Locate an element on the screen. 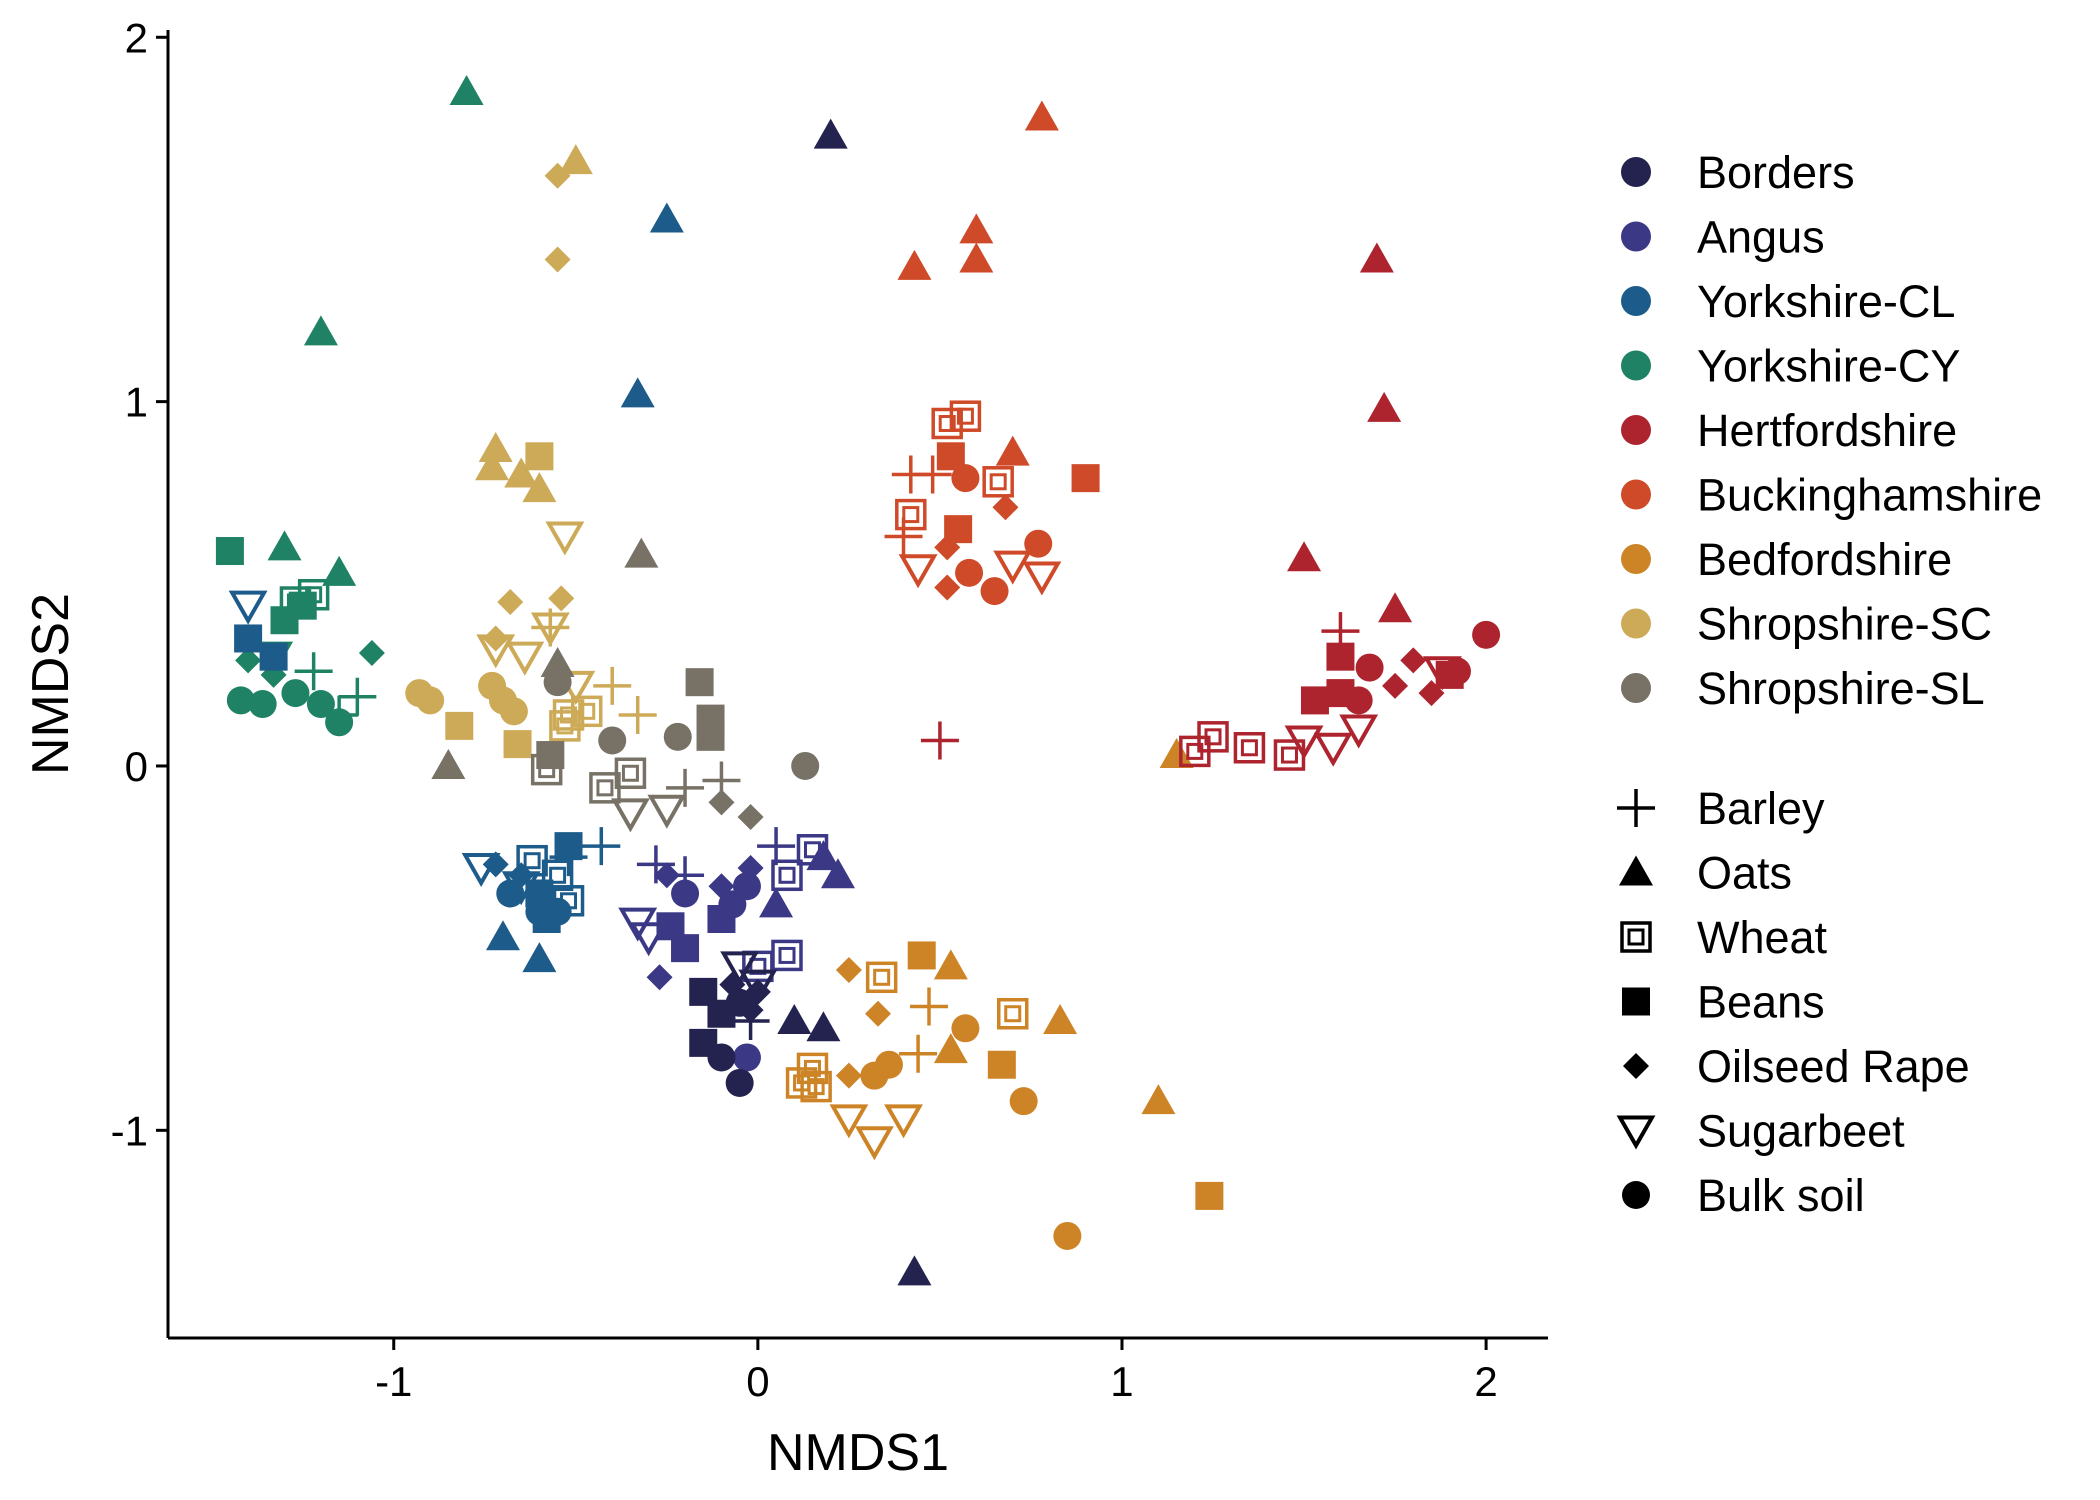 The height and width of the screenshot is (1500, 2100). point-bedfordshire-barley is located at coordinates (918, 1053).